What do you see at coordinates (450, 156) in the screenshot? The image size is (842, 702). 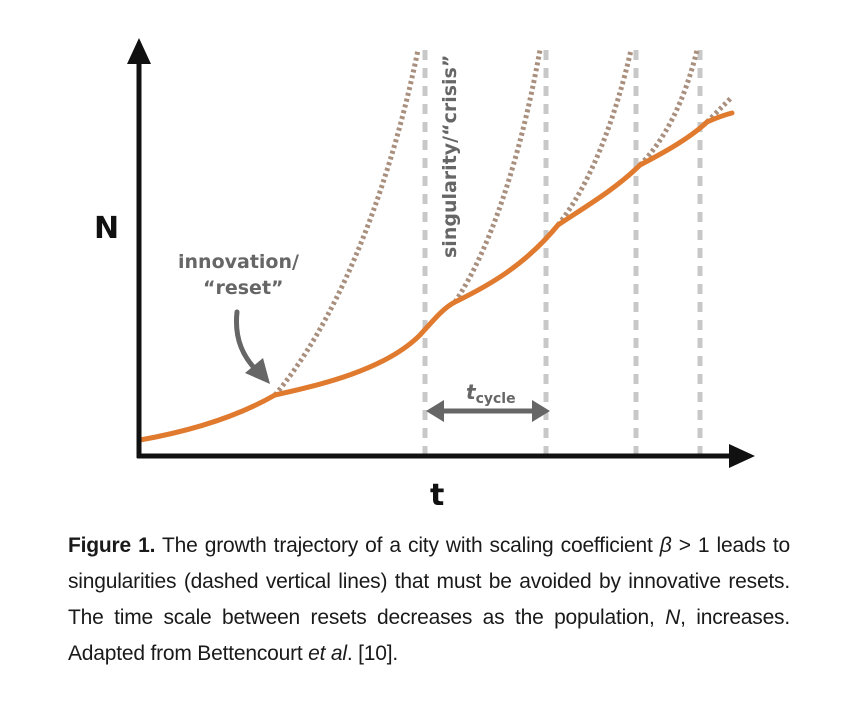 I see `singularity-label: singularity/“crisis”` at bounding box center [450, 156].